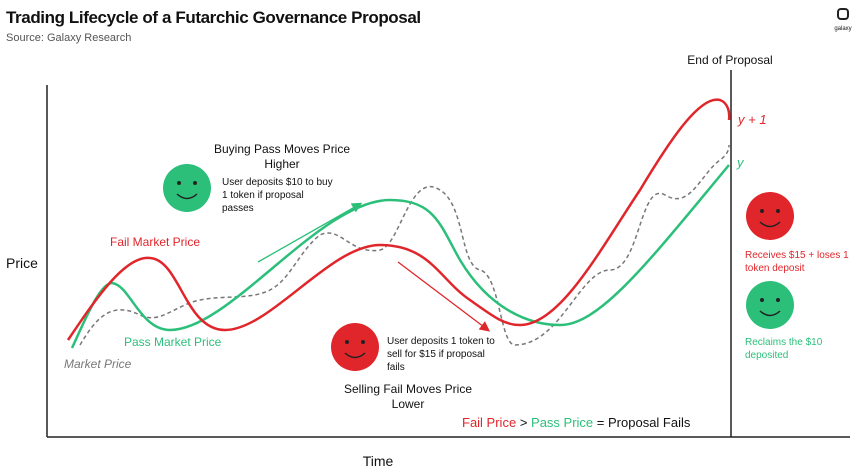 The height and width of the screenshot is (475, 860). What do you see at coordinates (729, 60) in the screenshot?
I see `end-label: End of Proposal` at bounding box center [729, 60].